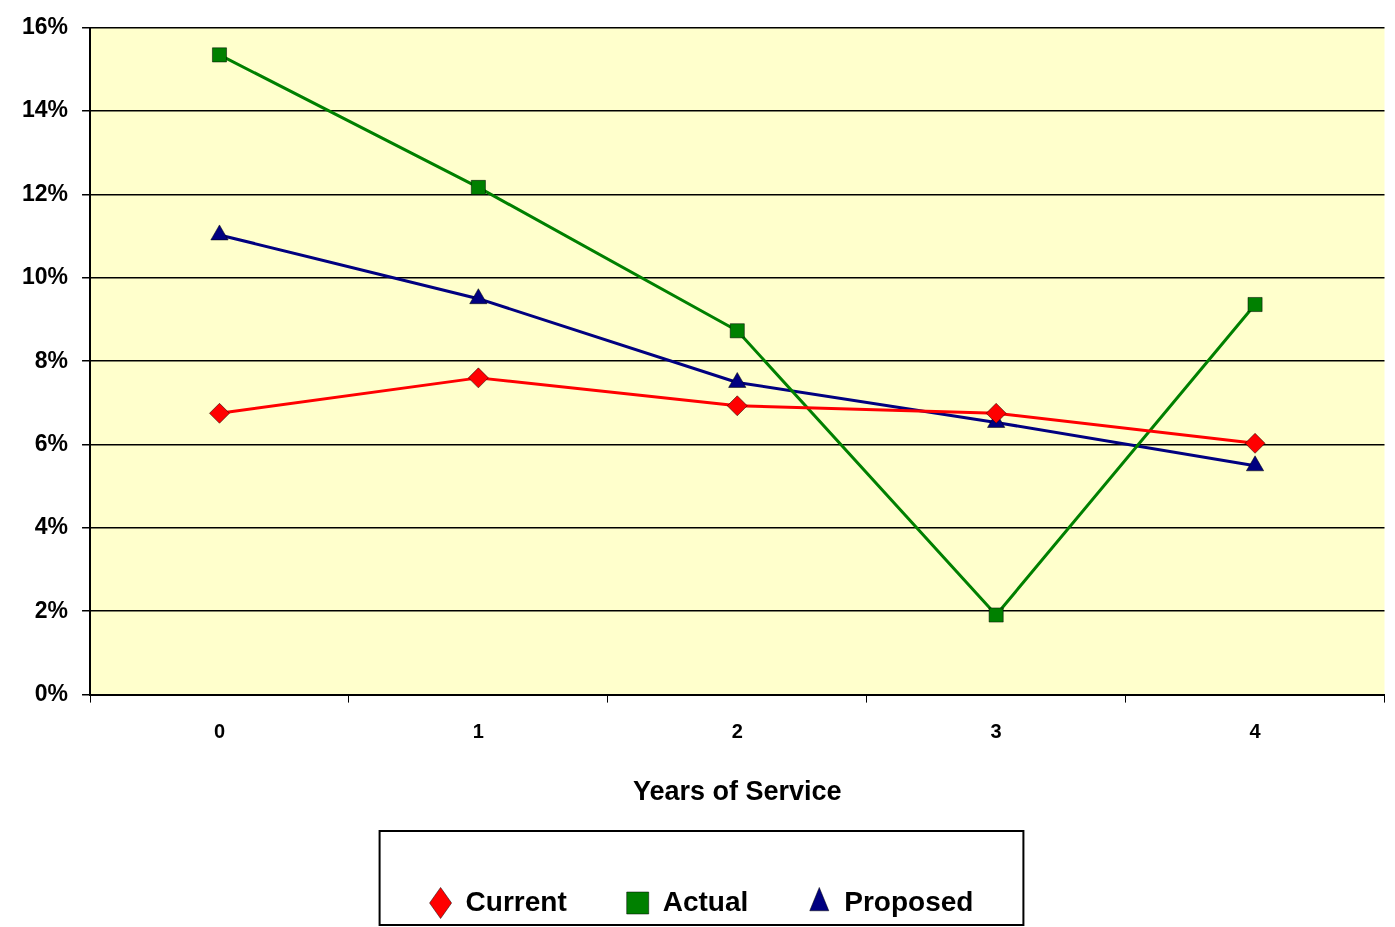  What do you see at coordinates (45, 276) in the screenshot?
I see `y-tick-label: 10%` at bounding box center [45, 276].